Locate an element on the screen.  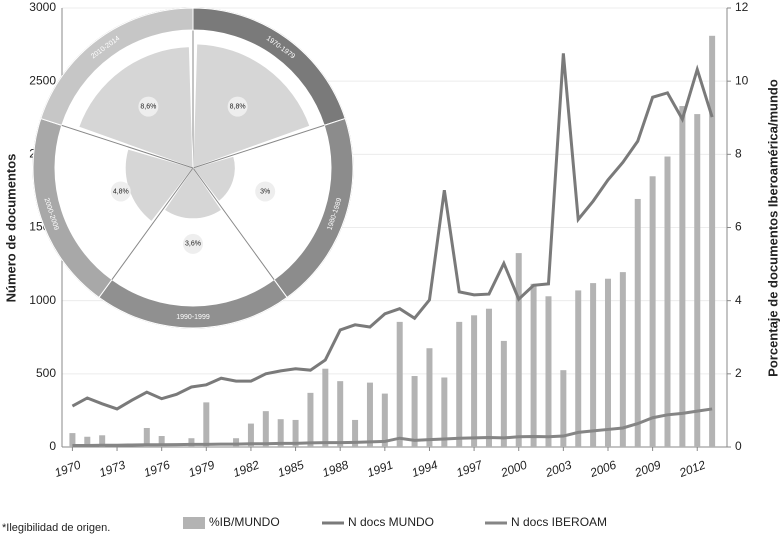
x-tick-label: 1979 is located at coordinates (202, 469).